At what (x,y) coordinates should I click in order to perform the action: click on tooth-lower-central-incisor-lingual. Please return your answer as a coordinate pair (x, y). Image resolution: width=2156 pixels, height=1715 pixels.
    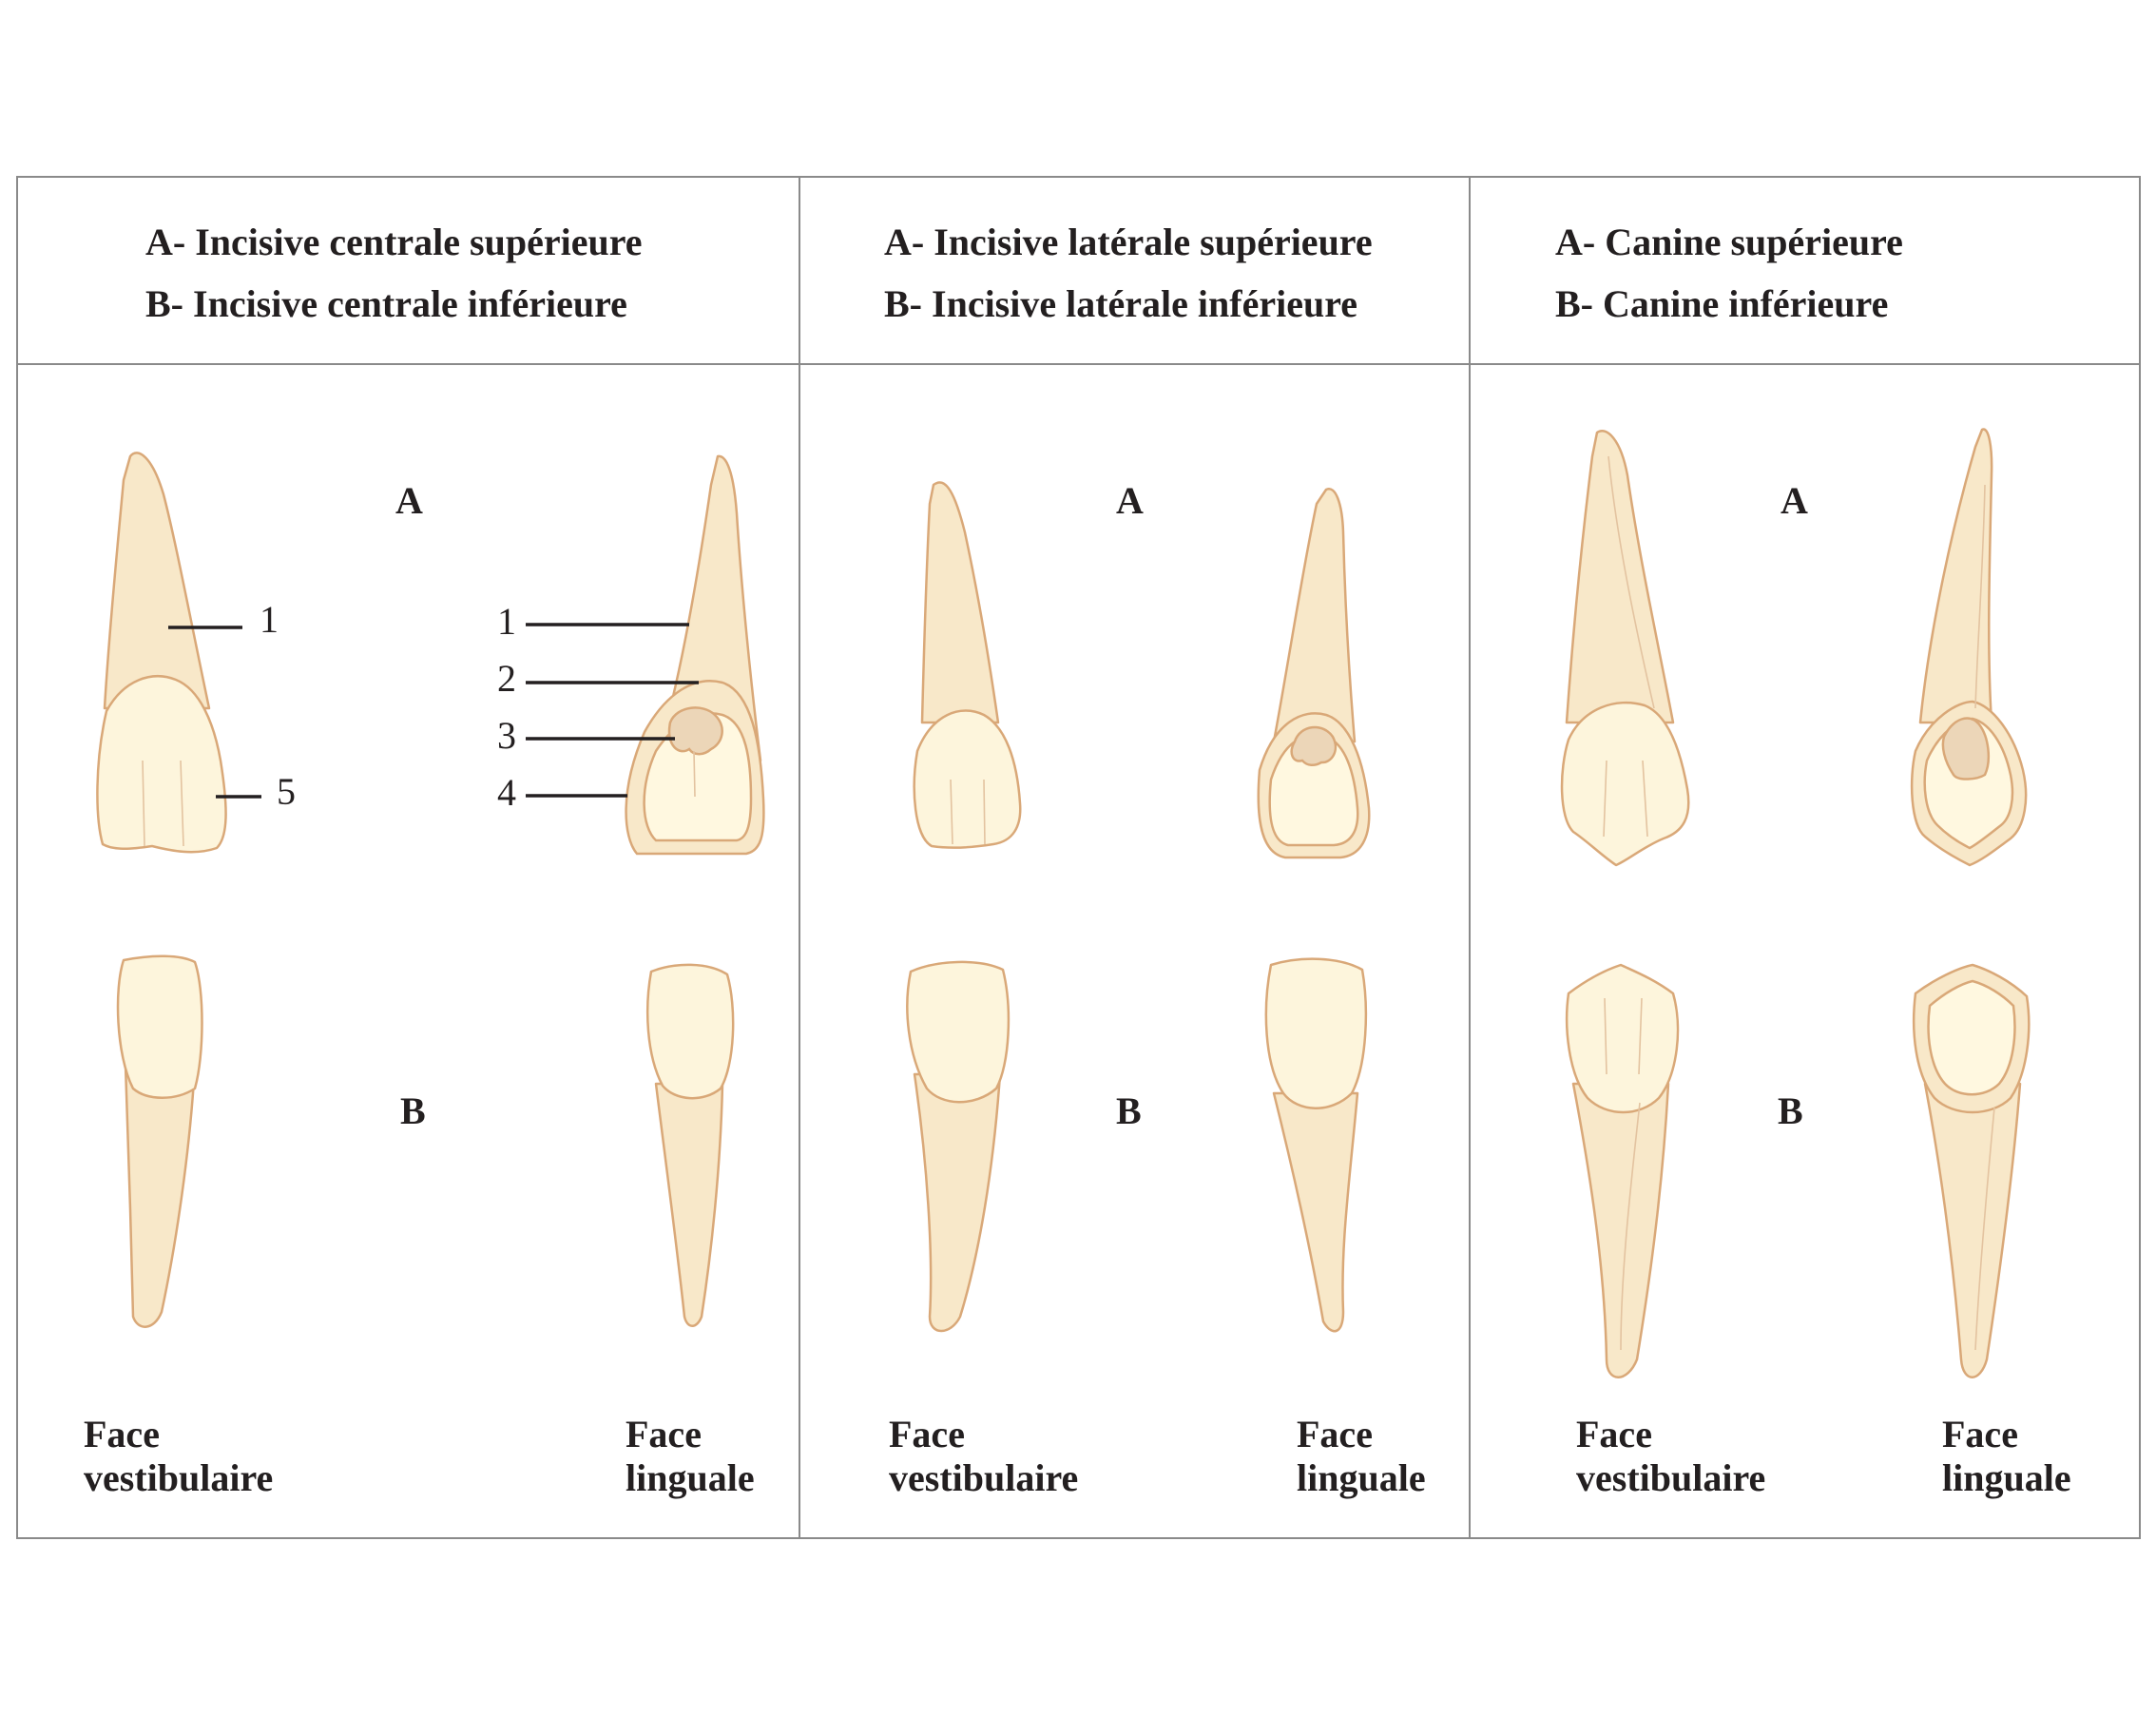
    Looking at the image, I should click on (690, 1145).